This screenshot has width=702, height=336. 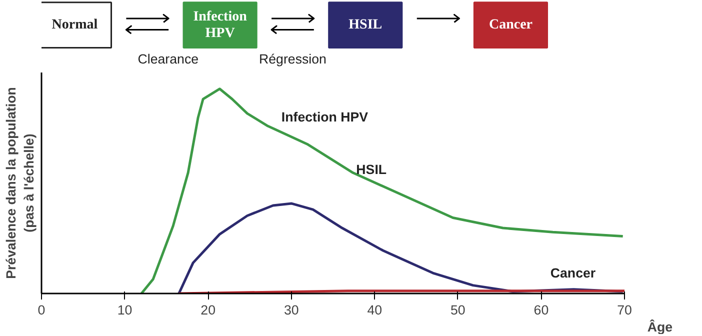 I want to click on annotation: Cancer, so click(x=573, y=272).